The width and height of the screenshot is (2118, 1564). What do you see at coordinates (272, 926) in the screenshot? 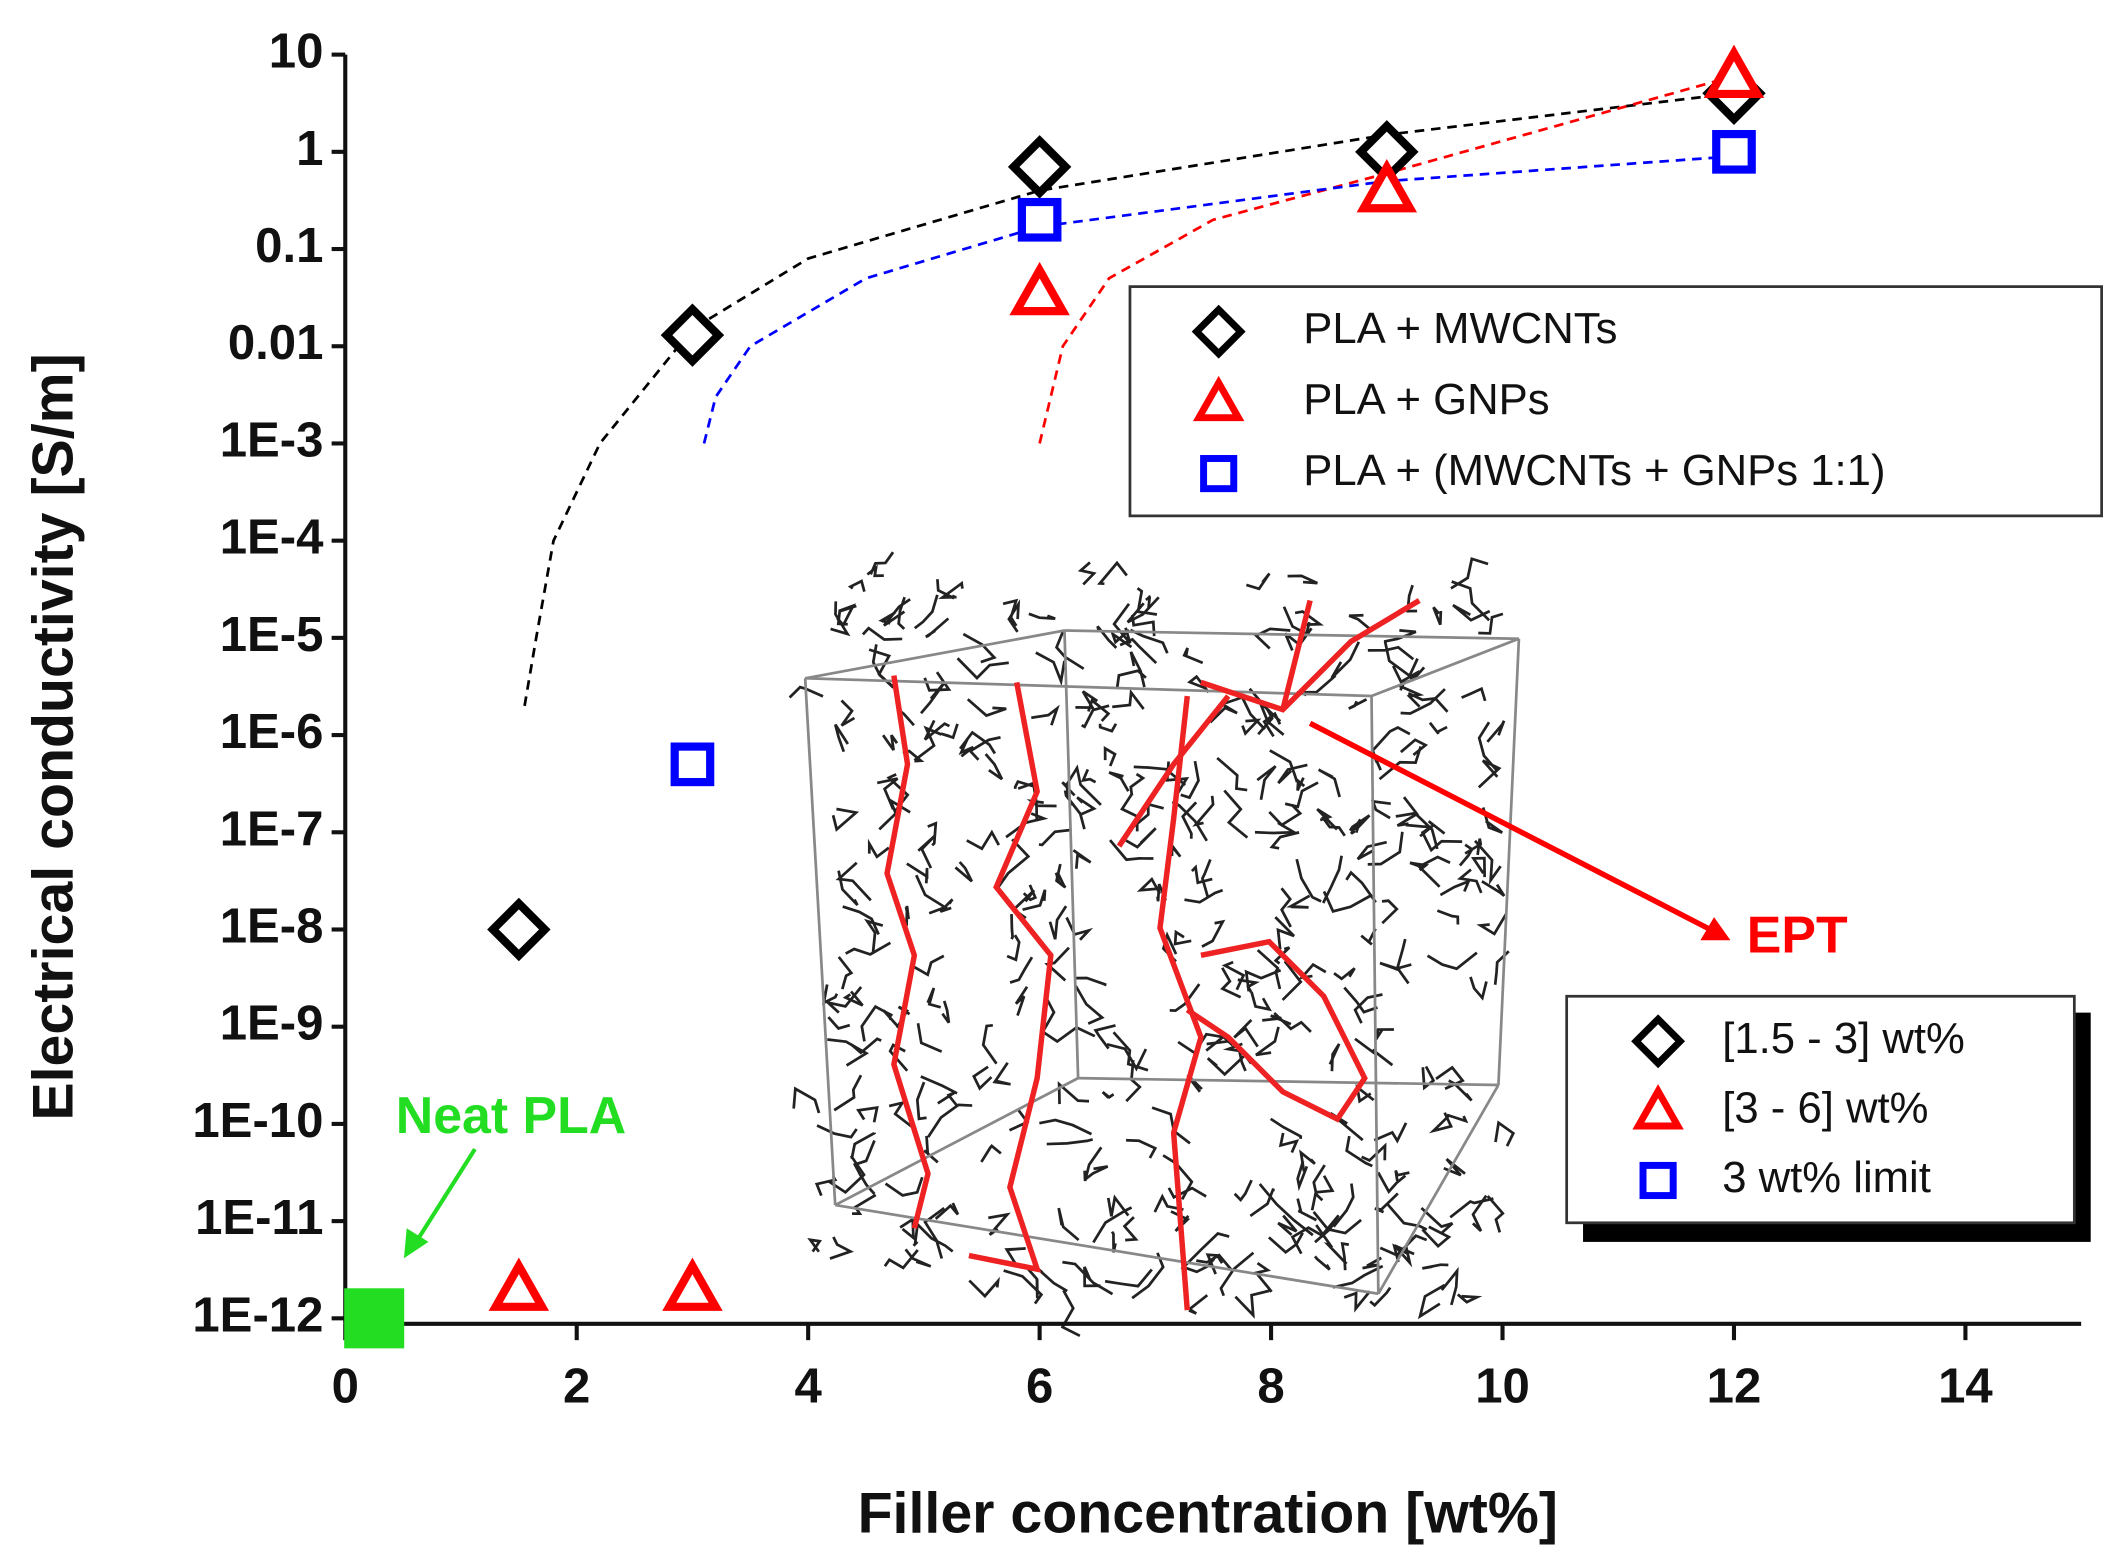
I see `y-tick-label: 1E-8` at bounding box center [272, 926].